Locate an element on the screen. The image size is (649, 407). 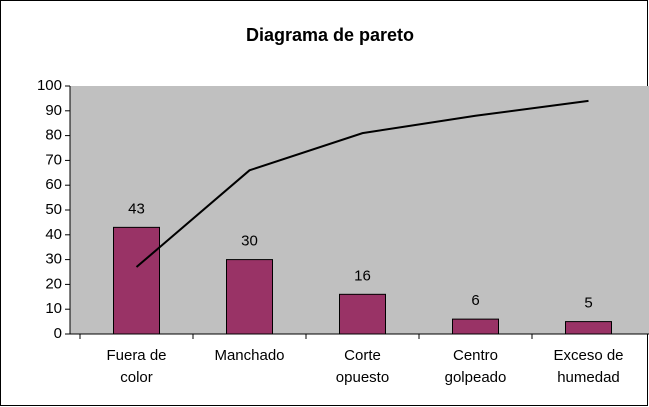
data-label: 43 is located at coordinates (136, 208).